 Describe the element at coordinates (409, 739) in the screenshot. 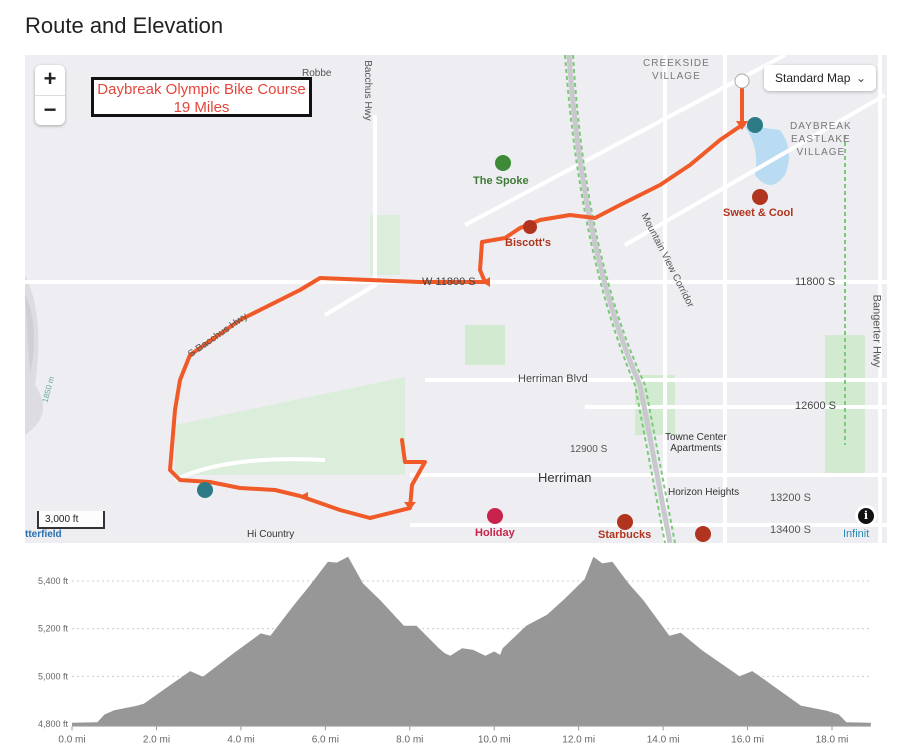

I see `x-tick-label: 8.0 mi` at that location.